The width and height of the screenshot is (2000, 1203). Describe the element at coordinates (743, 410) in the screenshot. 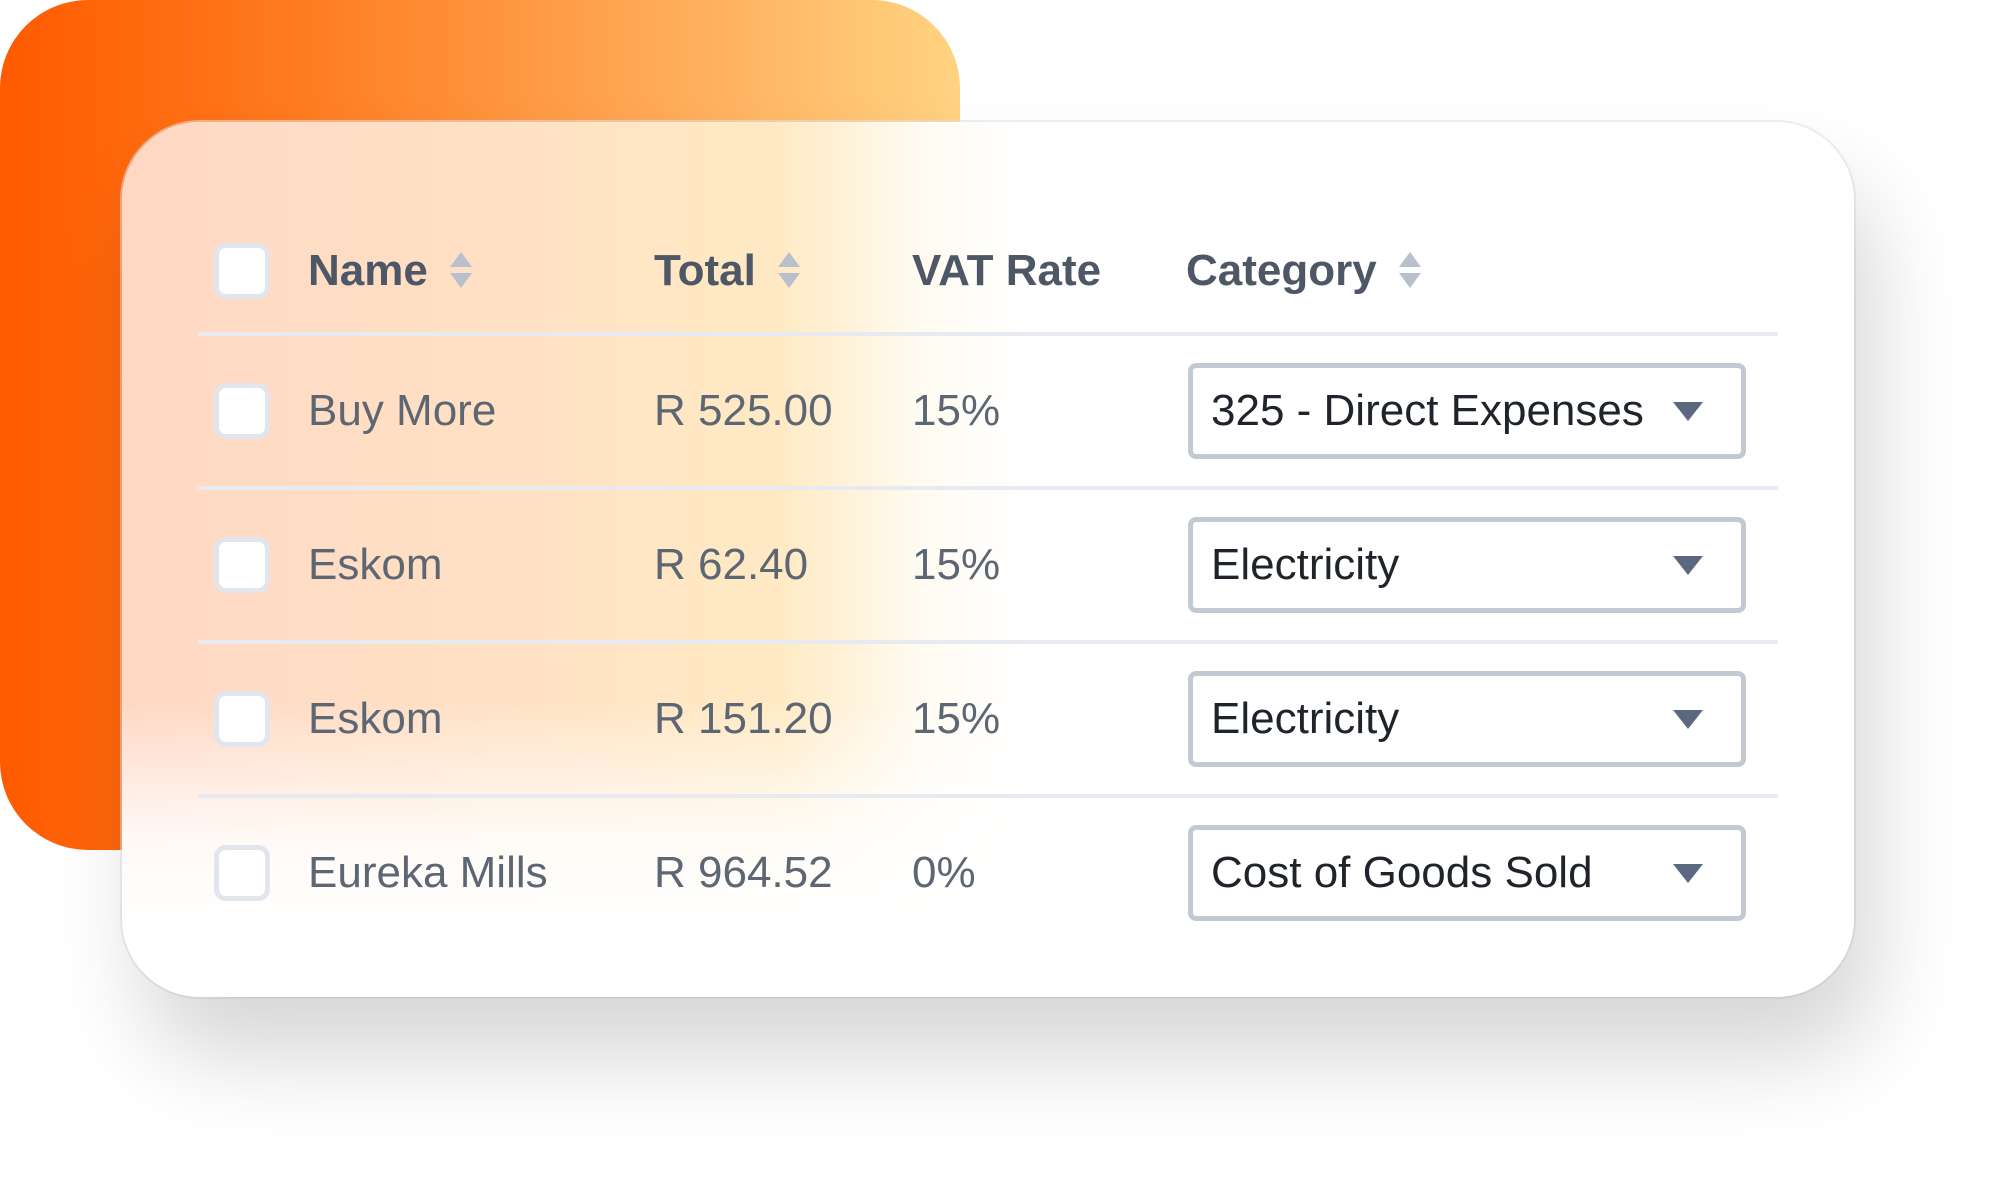

I see `row-total: R 525.00` at that location.